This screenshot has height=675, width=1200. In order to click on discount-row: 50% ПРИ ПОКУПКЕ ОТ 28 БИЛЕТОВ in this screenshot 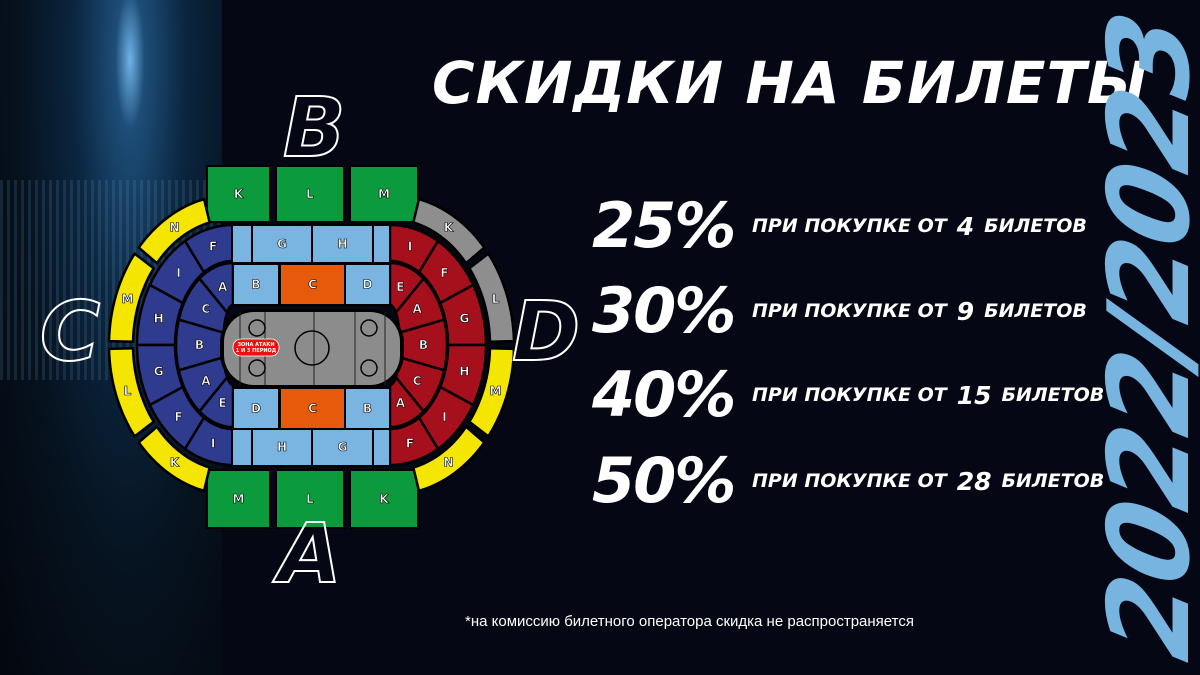, I will do `click(848, 480)`.